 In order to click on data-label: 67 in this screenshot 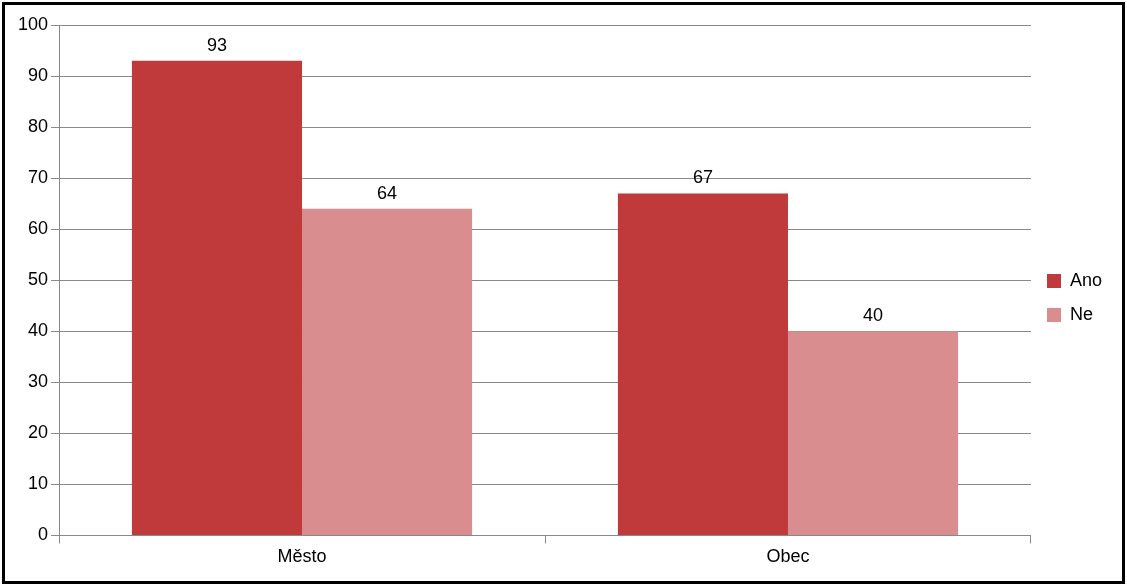, I will do `click(702, 177)`.